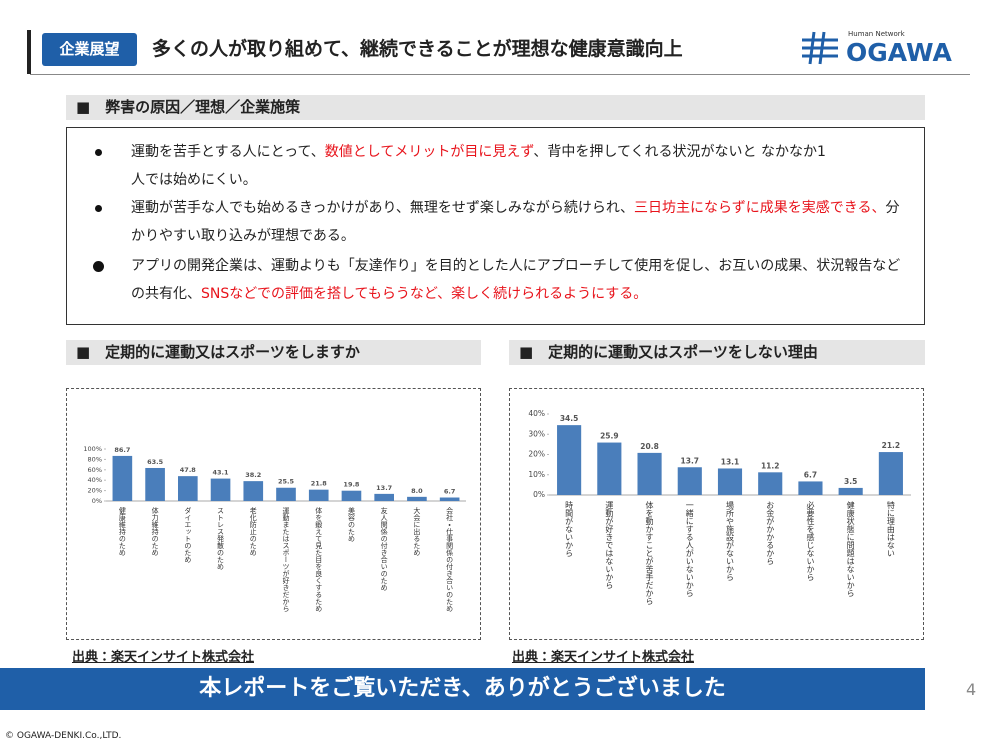  What do you see at coordinates (515, 222) in the screenshot?
I see `text-run: 分かりやすい取り込みが理想である。` at bounding box center [515, 222].